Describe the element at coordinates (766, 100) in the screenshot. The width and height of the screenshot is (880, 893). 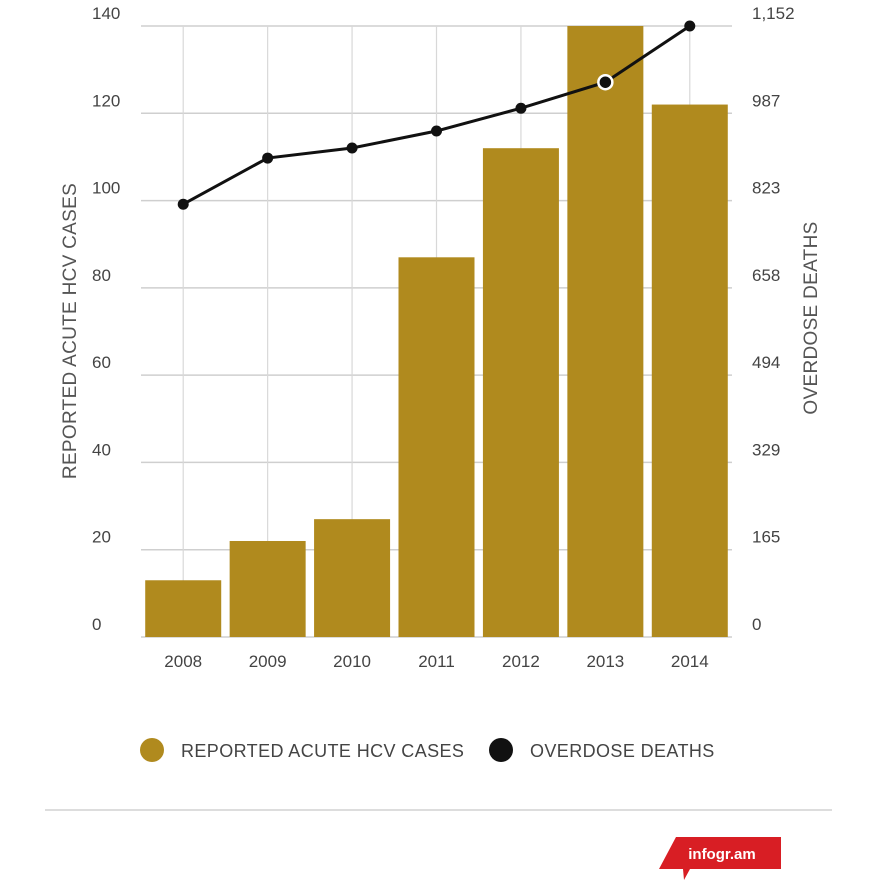
I see `y2-tick-label: 987` at that location.